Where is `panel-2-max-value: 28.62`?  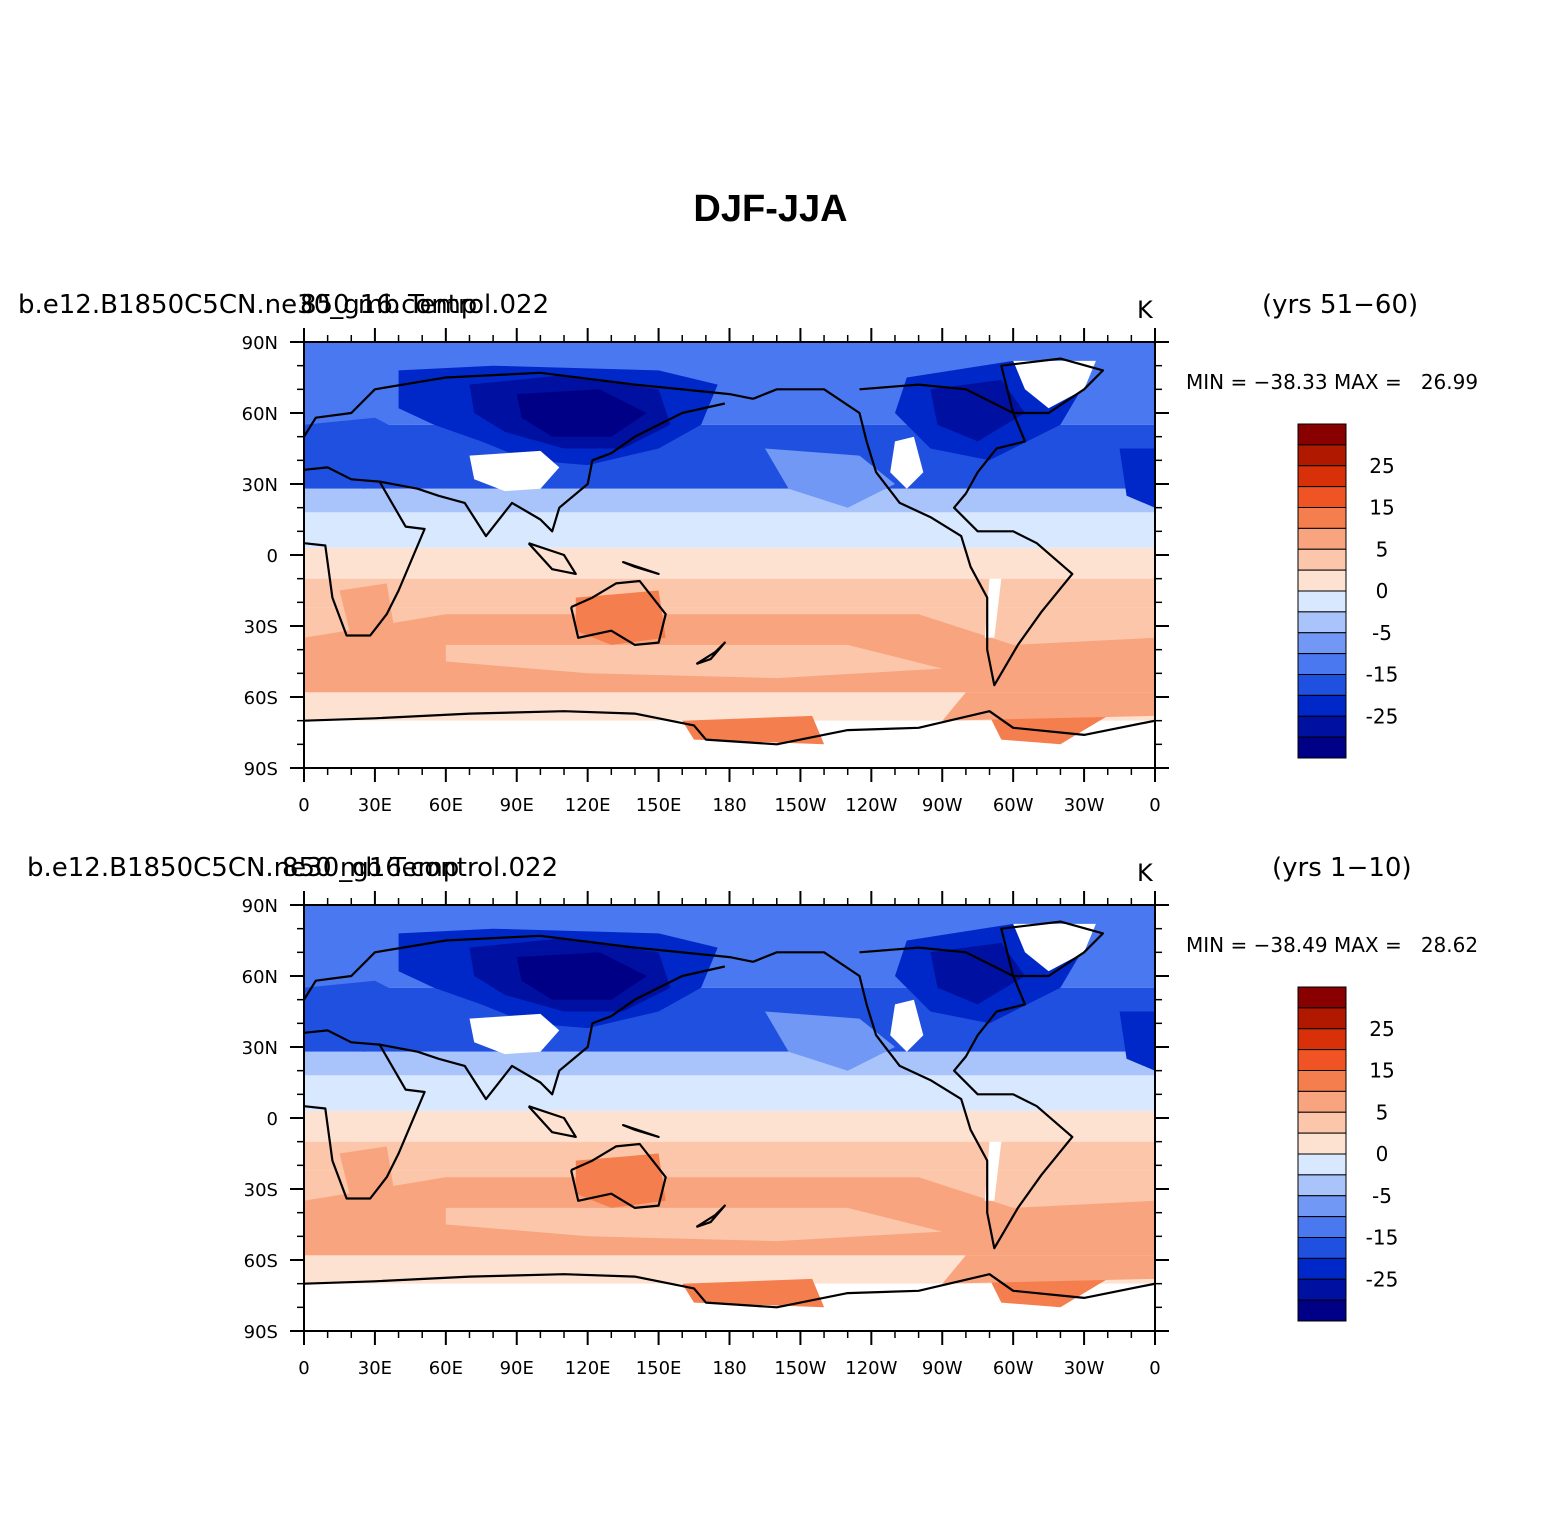
panel-2-max-value: 28.62 is located at coordinates (1449, 945).